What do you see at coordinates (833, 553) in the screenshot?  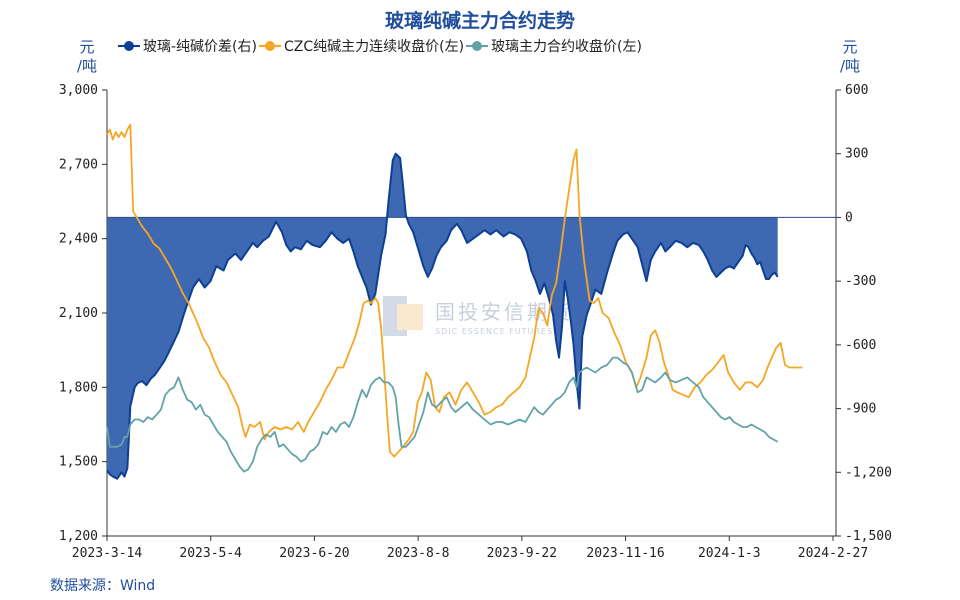 I see `x-tick-label: 2024-2-27` at bounding box center [833, 553].